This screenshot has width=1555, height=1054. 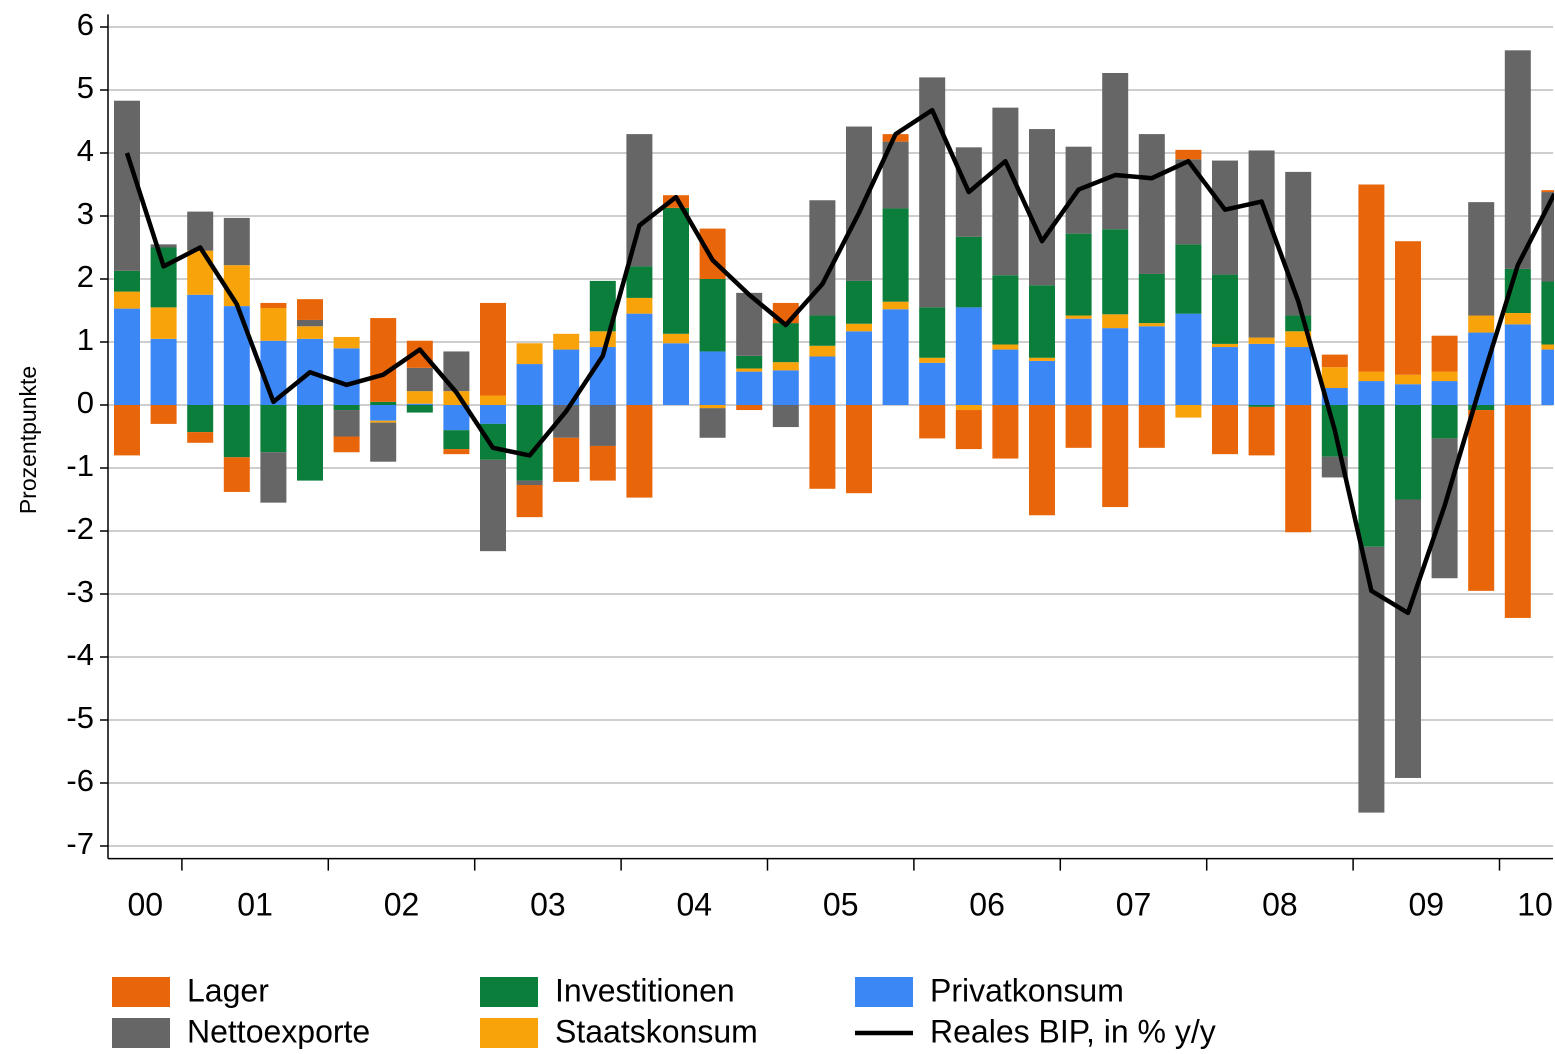 What do you see at coordinates (1427, 904) in the screenshot?
I see `x-tick-label: 09` at bounding box center [1427, 904].